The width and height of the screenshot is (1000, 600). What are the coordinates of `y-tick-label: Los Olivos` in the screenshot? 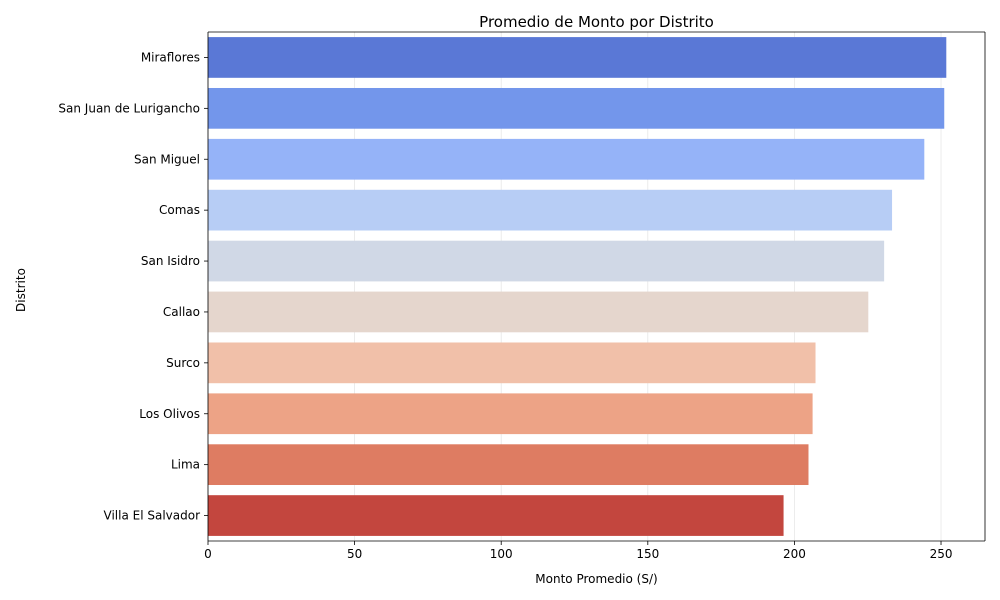 It's located at (169, 414).